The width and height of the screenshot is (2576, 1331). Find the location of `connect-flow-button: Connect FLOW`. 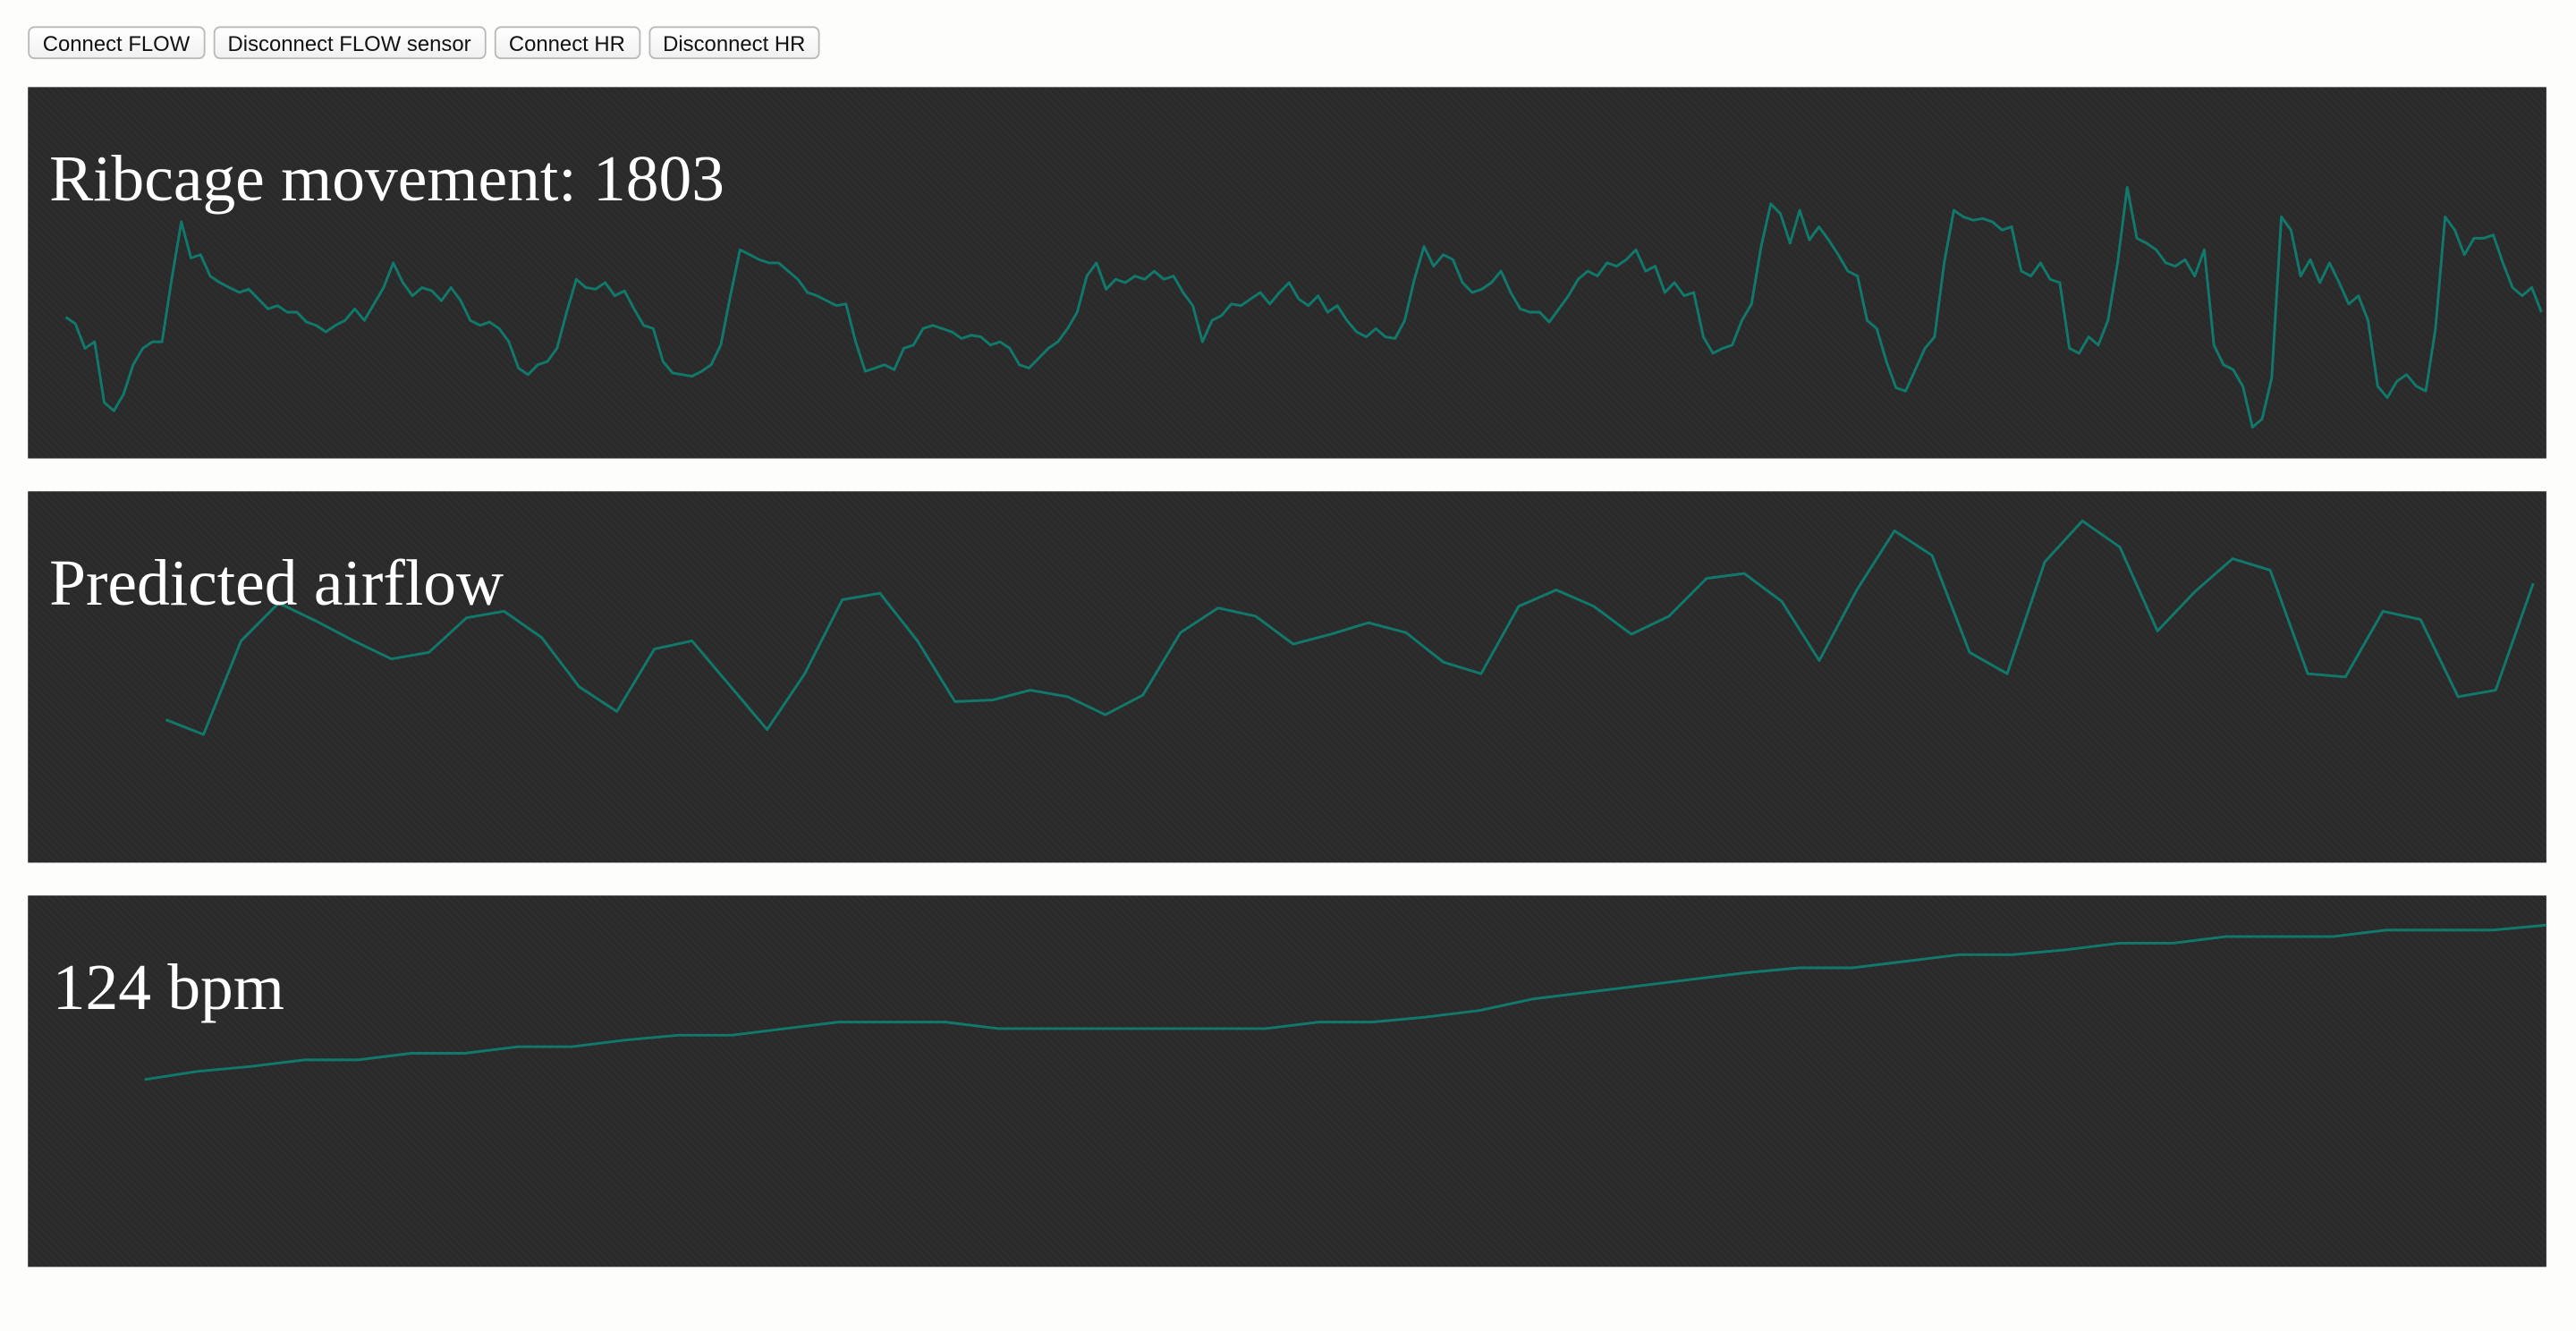

connect-flow-button: Connect FLOW is located at coordinates (116, 43).